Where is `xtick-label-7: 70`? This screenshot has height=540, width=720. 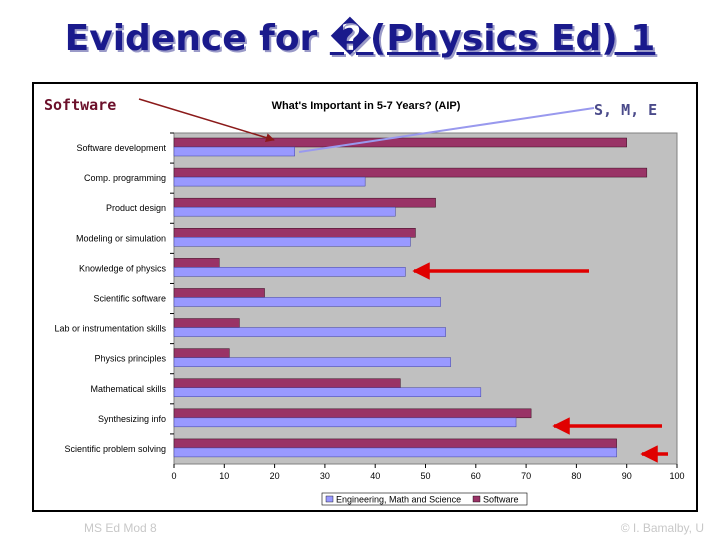 xtick-label-7: 70 is located at coordinates (526, 476).